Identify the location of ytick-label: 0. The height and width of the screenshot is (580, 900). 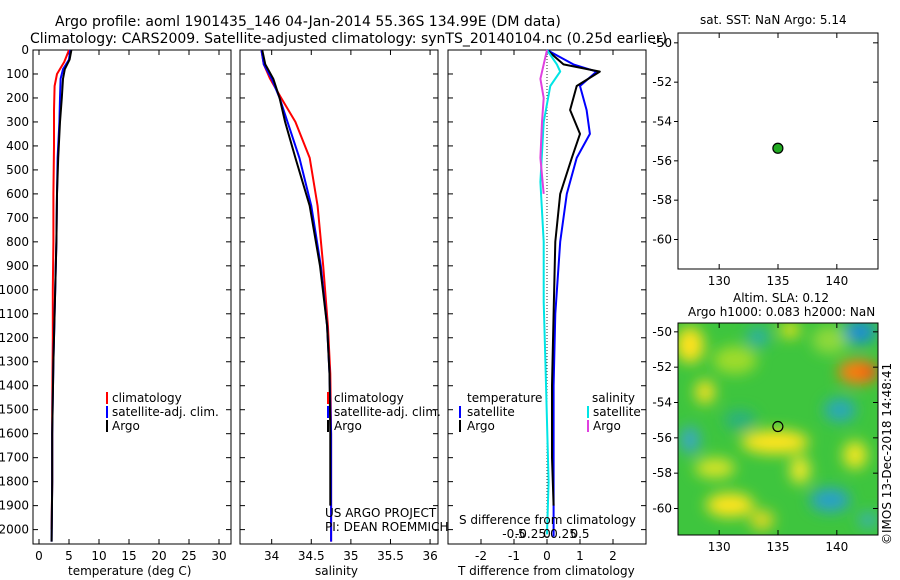
(25, 50).